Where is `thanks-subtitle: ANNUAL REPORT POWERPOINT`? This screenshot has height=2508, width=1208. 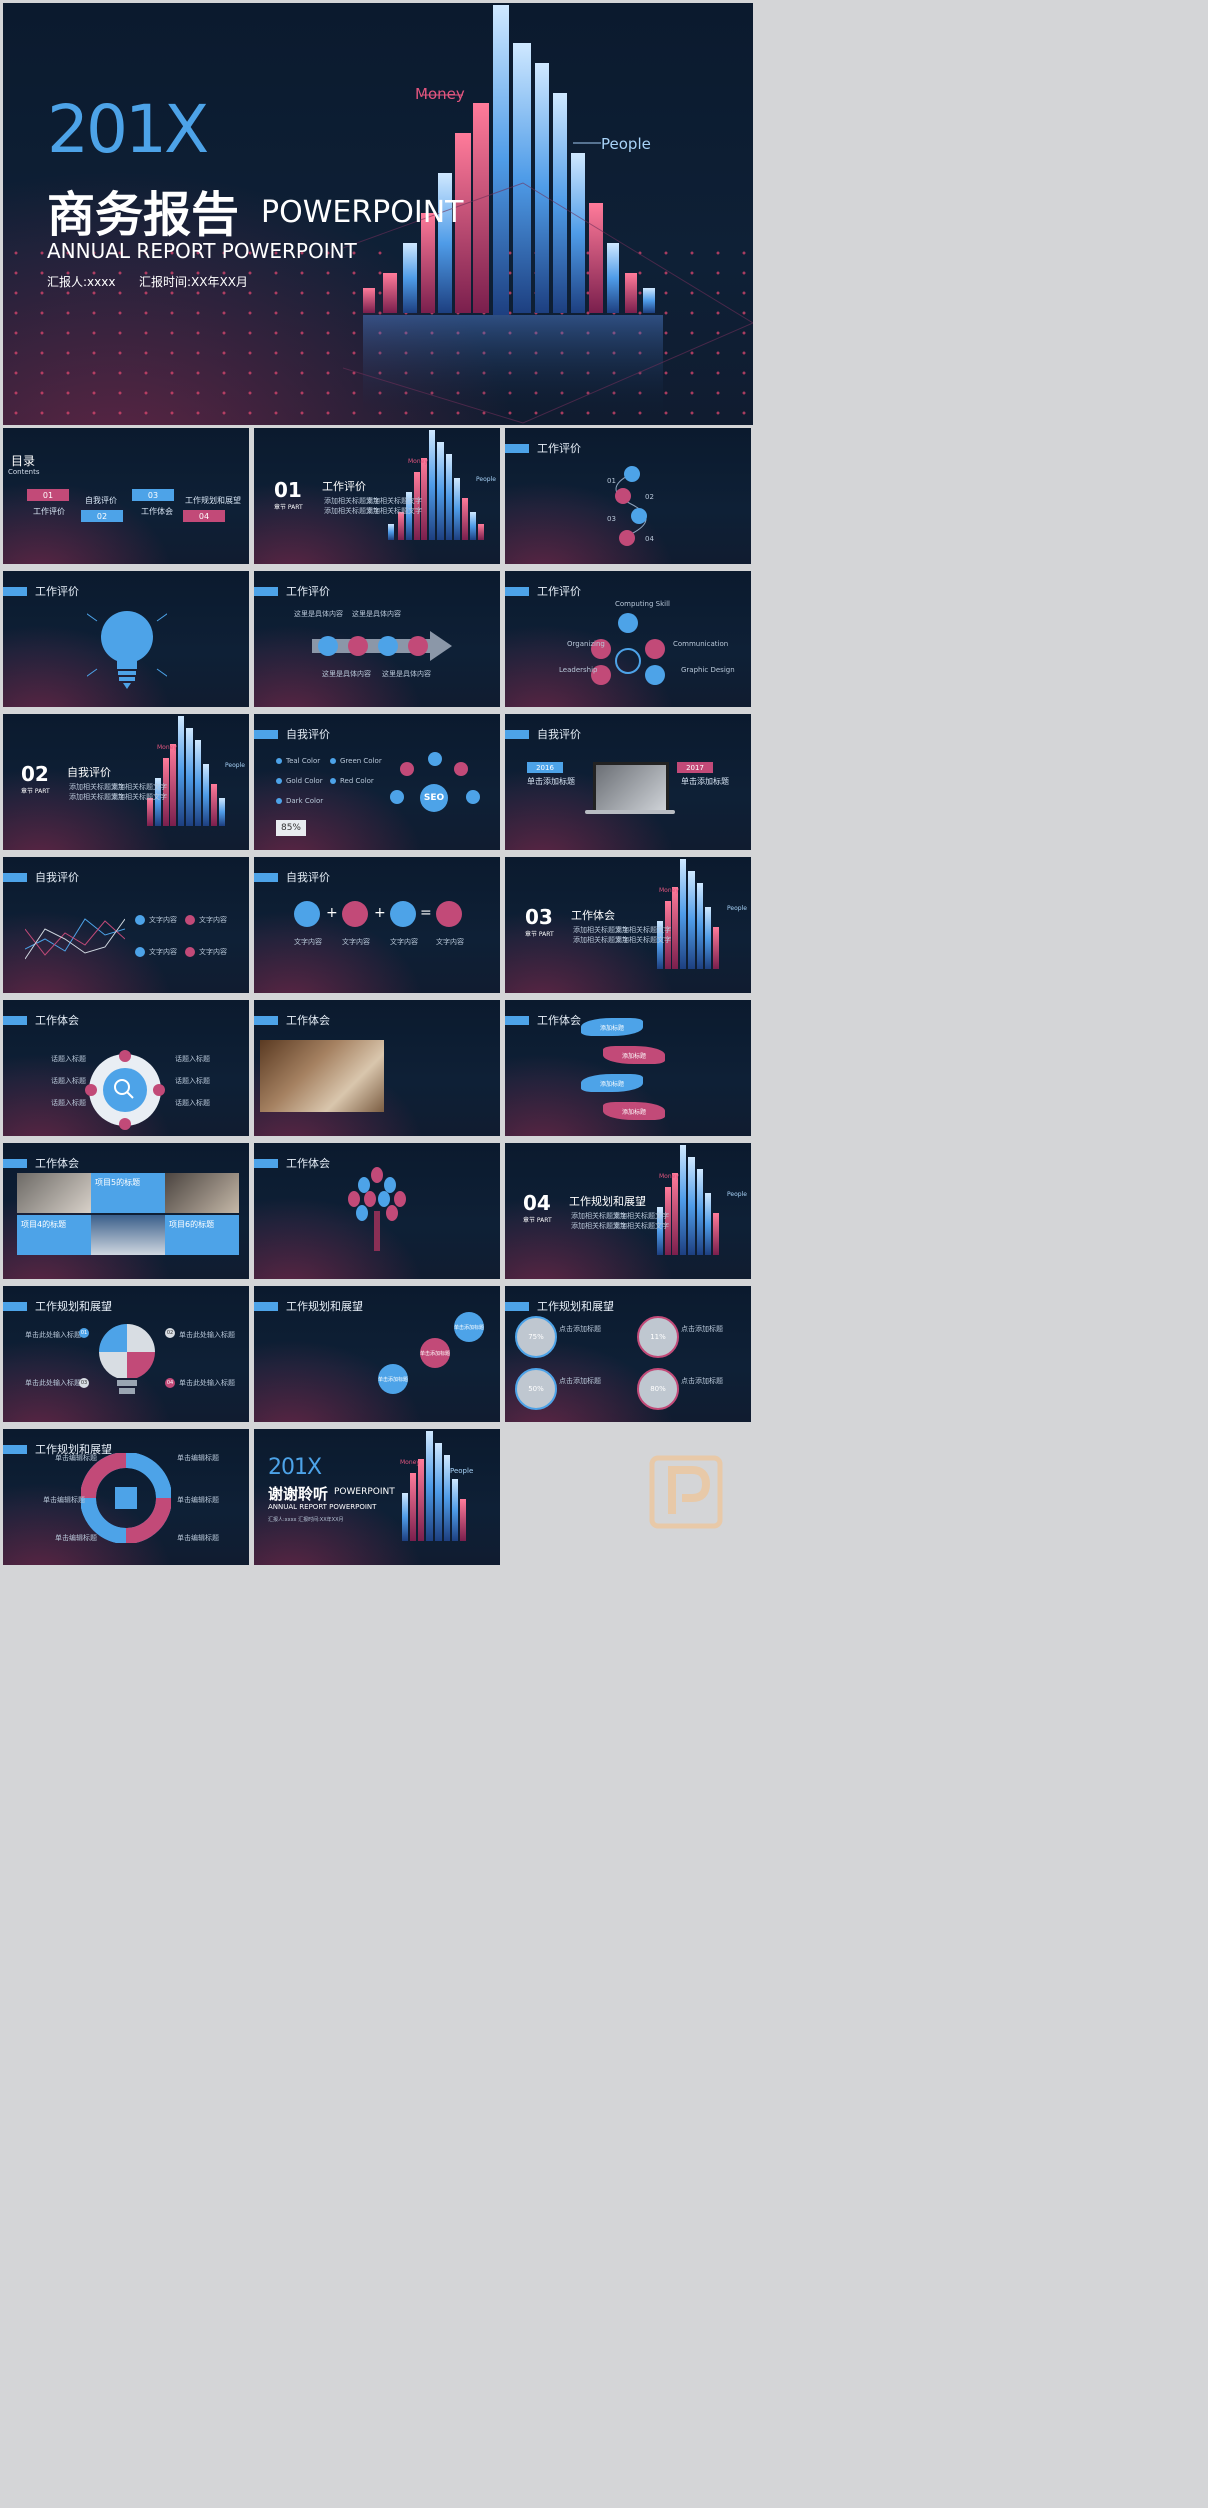
thanks-subtitle: ANNUAL REPORT POWERPOINT is located at coordinates (322, 1507).